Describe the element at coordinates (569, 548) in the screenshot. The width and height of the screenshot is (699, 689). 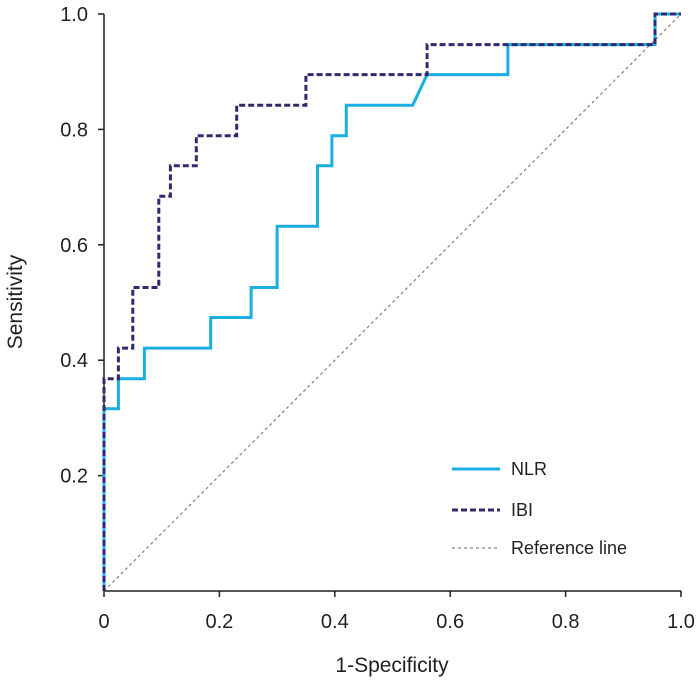
I see `legend-label-reference-line: Reference line` at that location.